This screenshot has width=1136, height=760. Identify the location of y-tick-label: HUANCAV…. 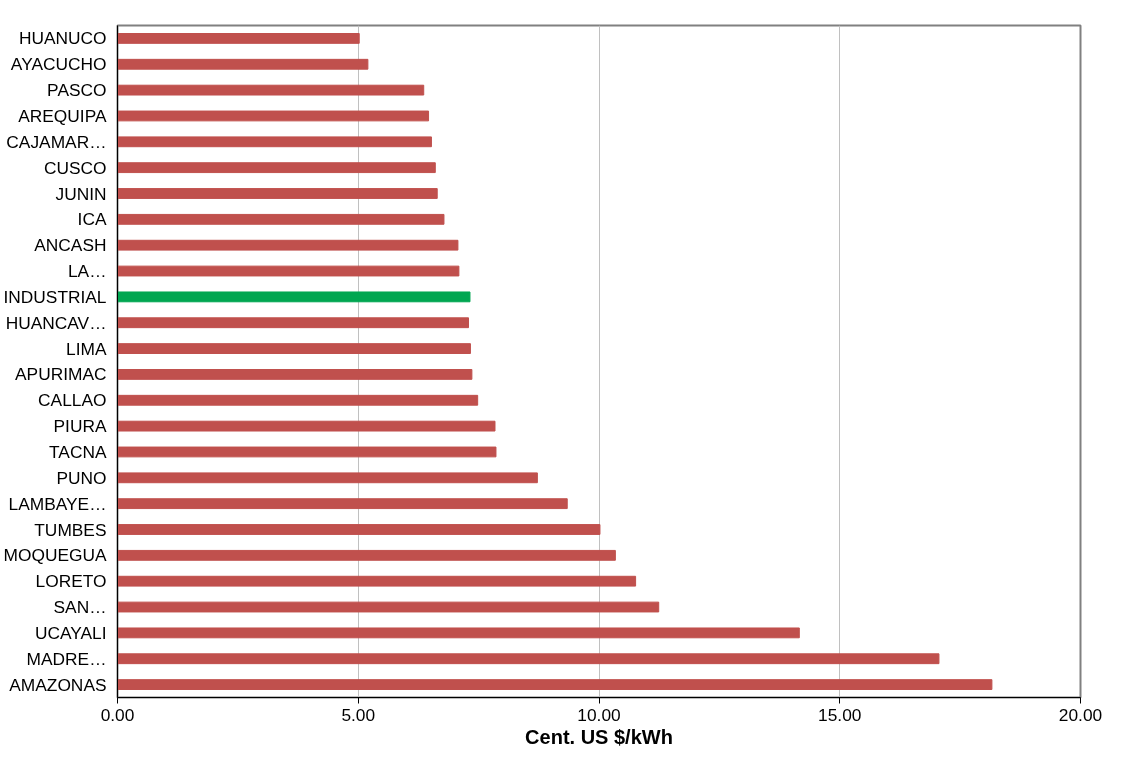
(56, 322).